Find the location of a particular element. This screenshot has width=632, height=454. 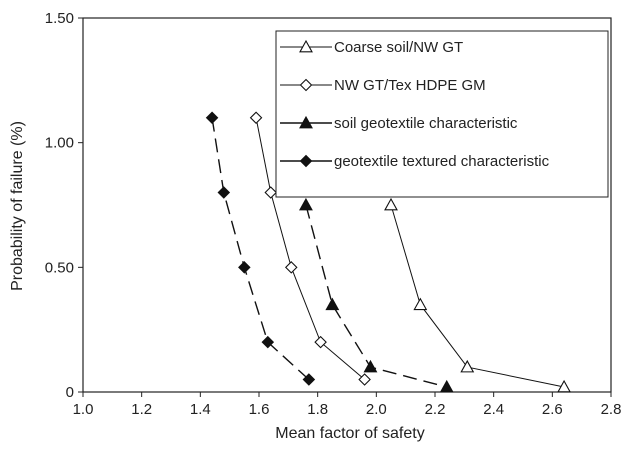

y-tick-label: 1.50 is located at coordinates (59, 18).